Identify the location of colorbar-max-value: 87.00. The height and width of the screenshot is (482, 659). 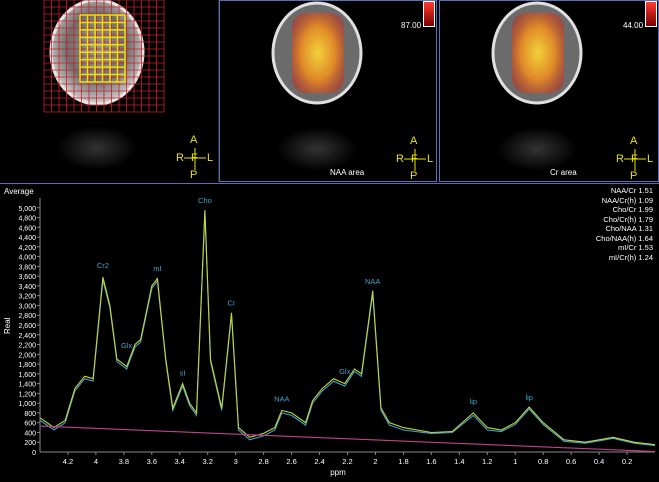
(411, 25).